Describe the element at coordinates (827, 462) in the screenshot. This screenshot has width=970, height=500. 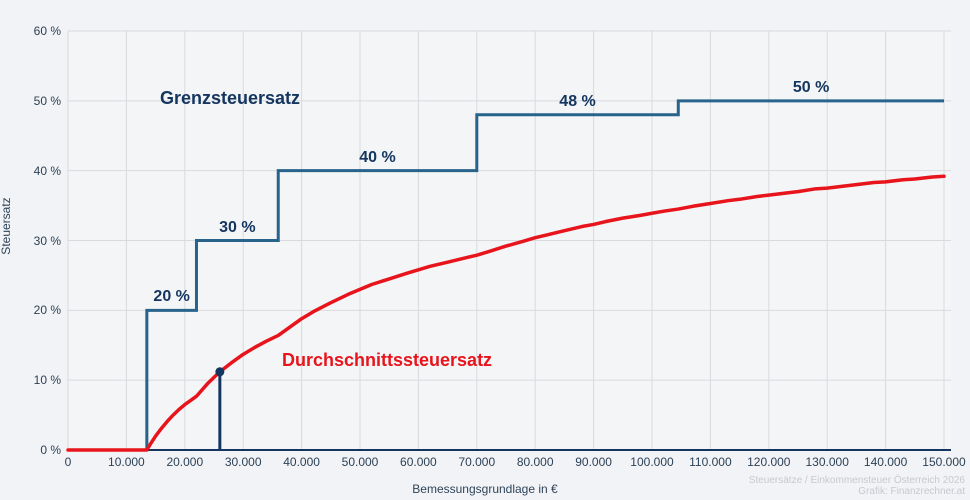
I see `x-tick-label: 130.000` at that location.